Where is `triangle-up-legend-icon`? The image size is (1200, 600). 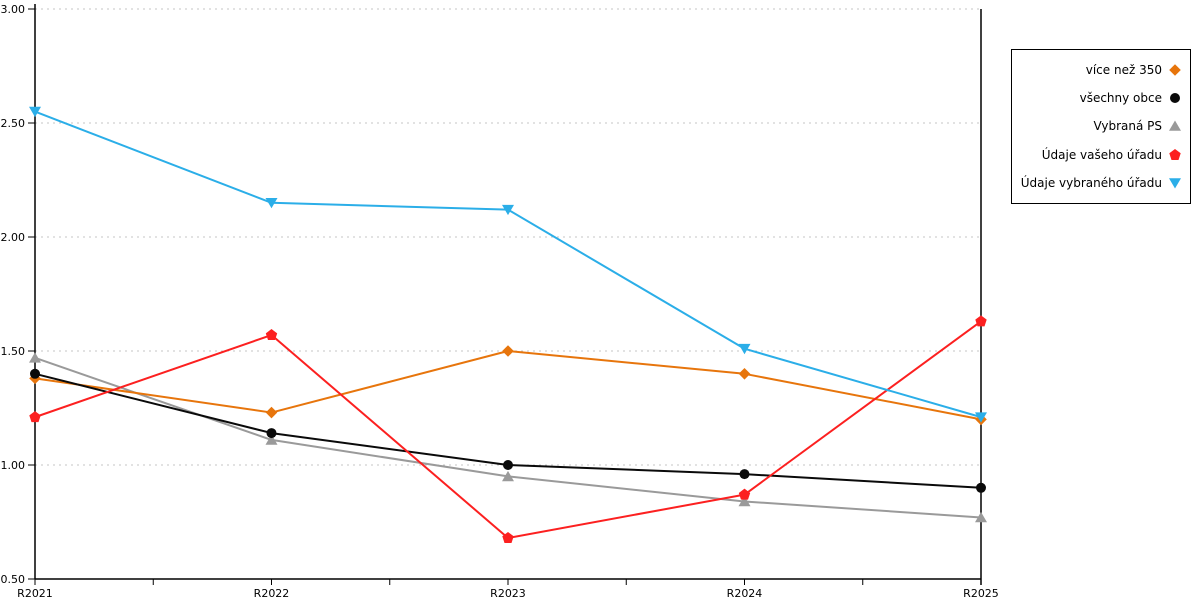
triangle-up-legend-icon is located at coordinates (1175, 126).